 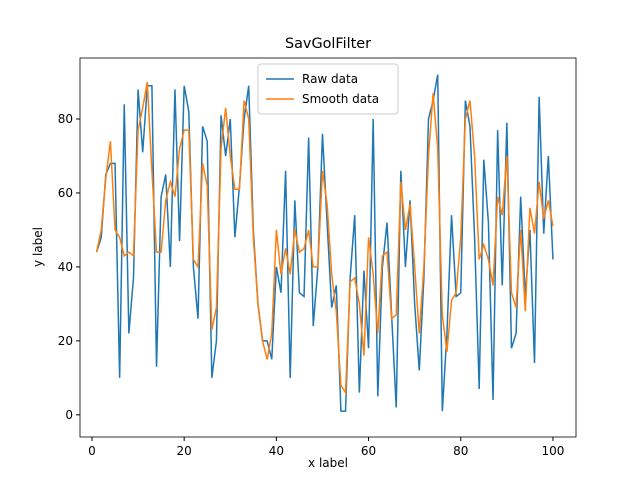 I want to click on y-axis-label: y label, so click(x=38, y=247).